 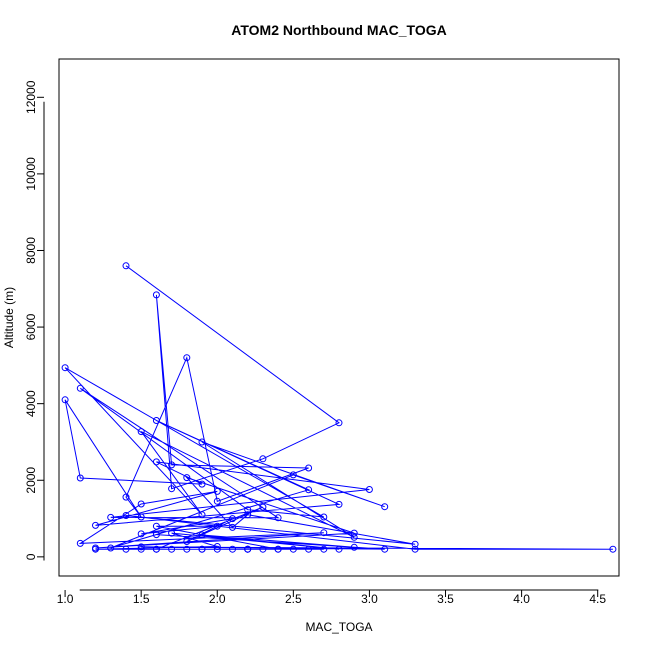 I want to click on x-axis-label: MAC_TOGA, so click(x=338, y=627).